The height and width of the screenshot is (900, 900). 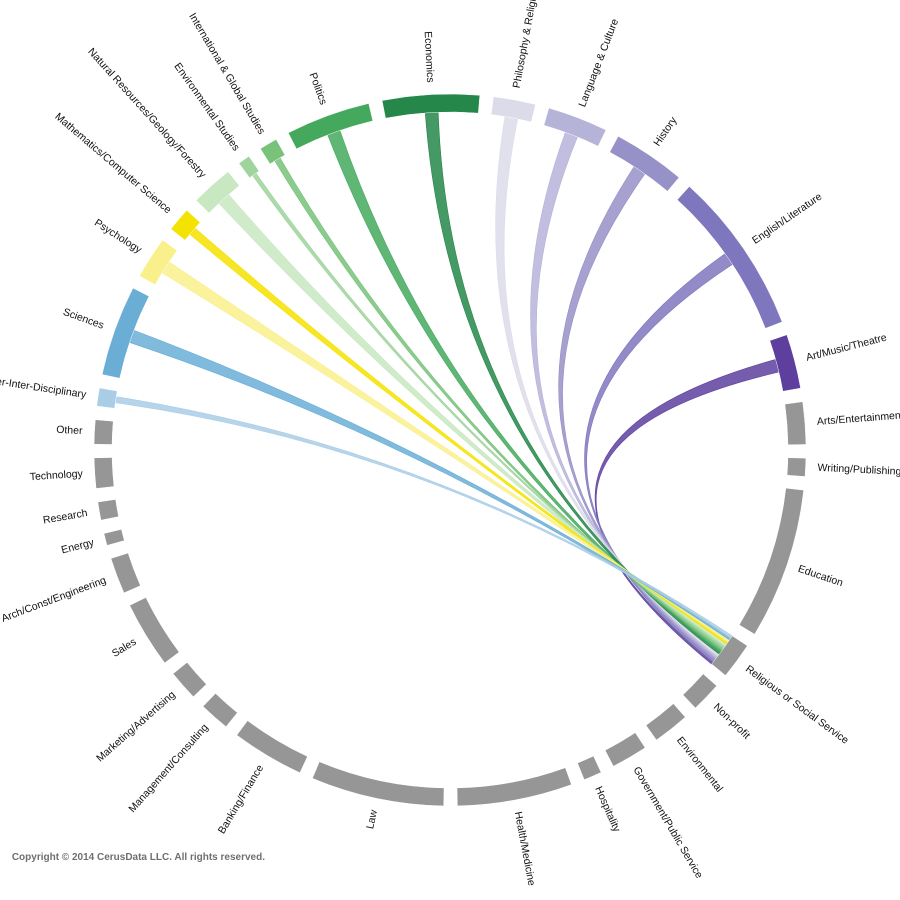 I want to click on segment-label-sciences: Sciences, so click(x=83, y=319).